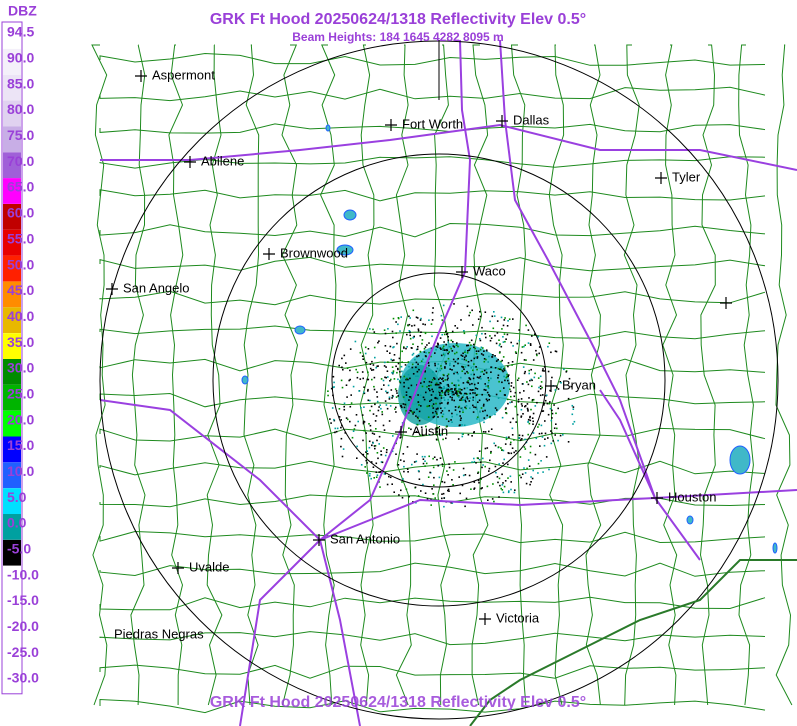 The height and width of the screenshot is (726, 797). Describe the element at coordinates (502, 121) in the screenshot. I see `city-marker` at that location.